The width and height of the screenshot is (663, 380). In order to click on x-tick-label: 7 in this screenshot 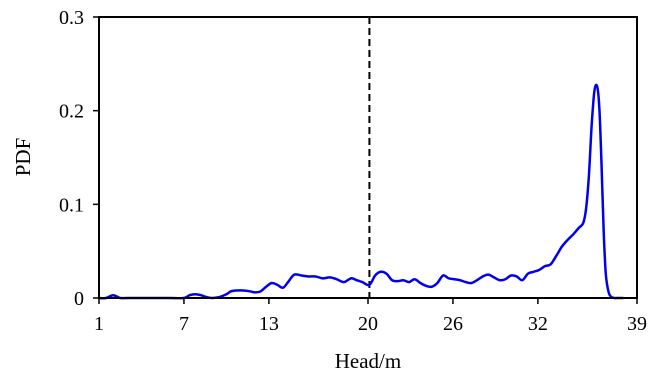, I will do `click(184, 324)`.